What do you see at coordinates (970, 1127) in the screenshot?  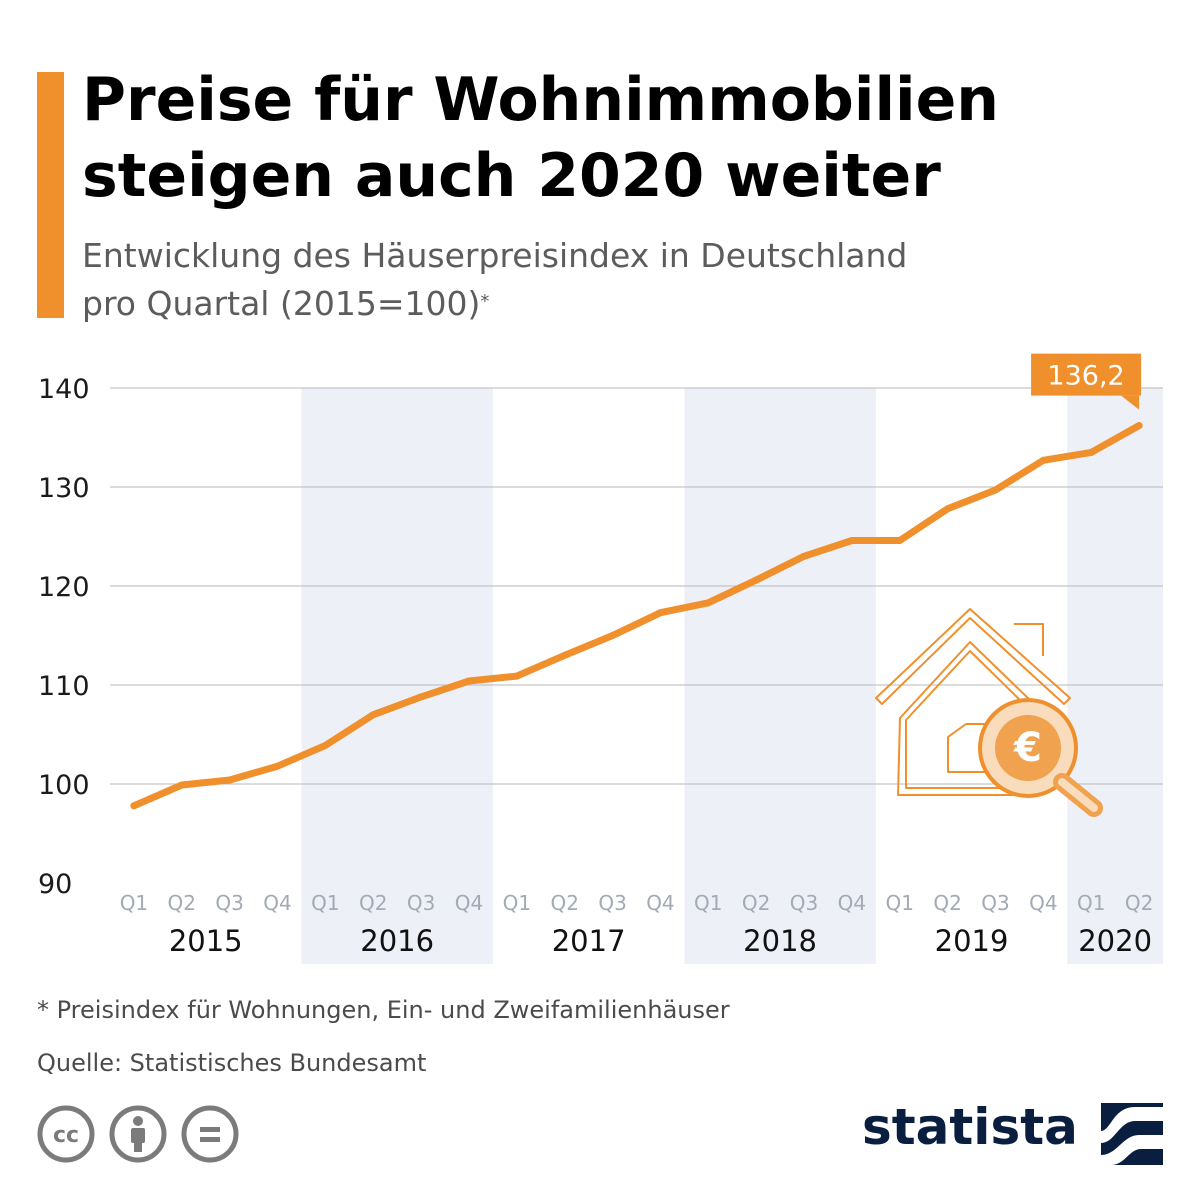 I see `brand-wordmark: statista` at bounding box center [970, 1127].